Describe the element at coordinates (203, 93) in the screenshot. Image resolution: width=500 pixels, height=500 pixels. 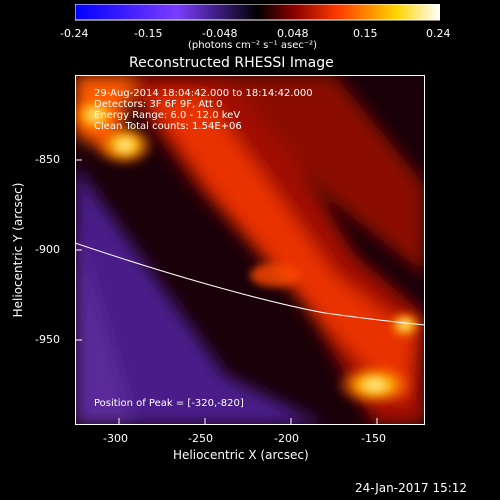
I see `info-line-time: 29-Aug-2014 18:04:42.000 to 18:14:42.000` at that location.